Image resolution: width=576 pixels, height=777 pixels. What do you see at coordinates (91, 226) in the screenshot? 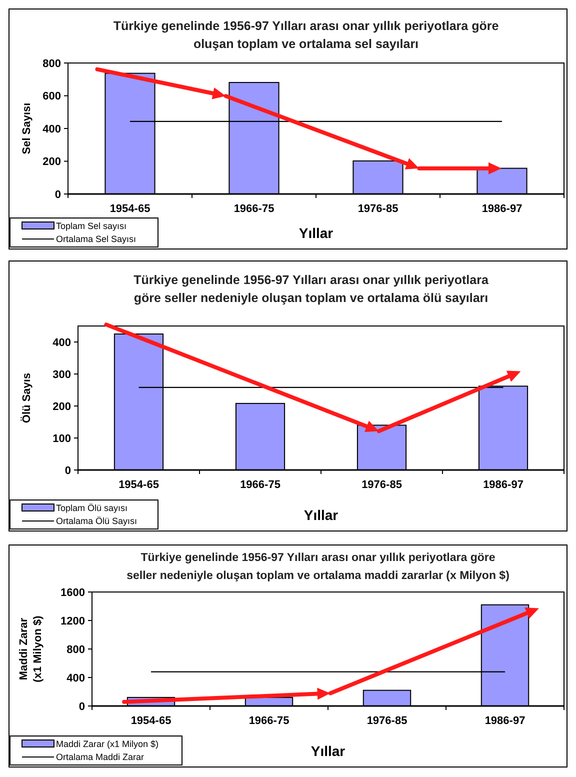
I see `legend-label: Toplam Sel sayısı` at bounding box center [91, 226].